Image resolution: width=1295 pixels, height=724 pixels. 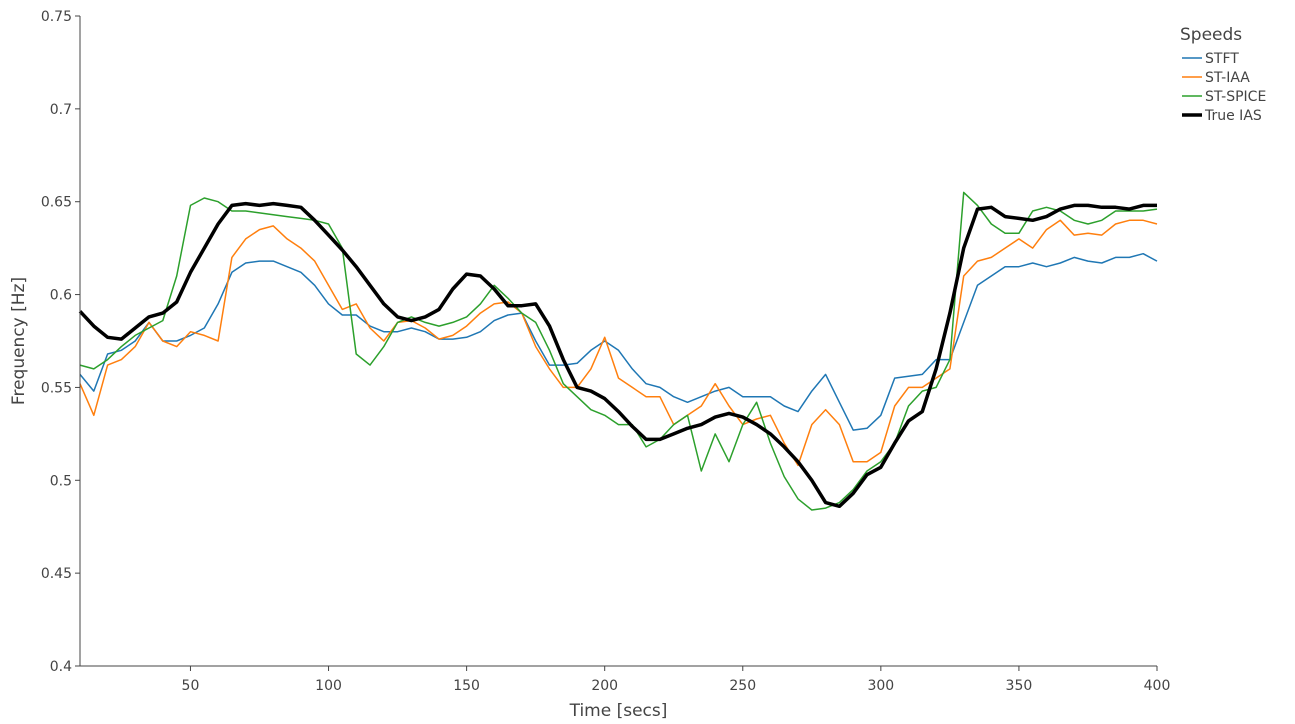 I want to click on y-tick-label: 0.4, so click(x=61, y=667).